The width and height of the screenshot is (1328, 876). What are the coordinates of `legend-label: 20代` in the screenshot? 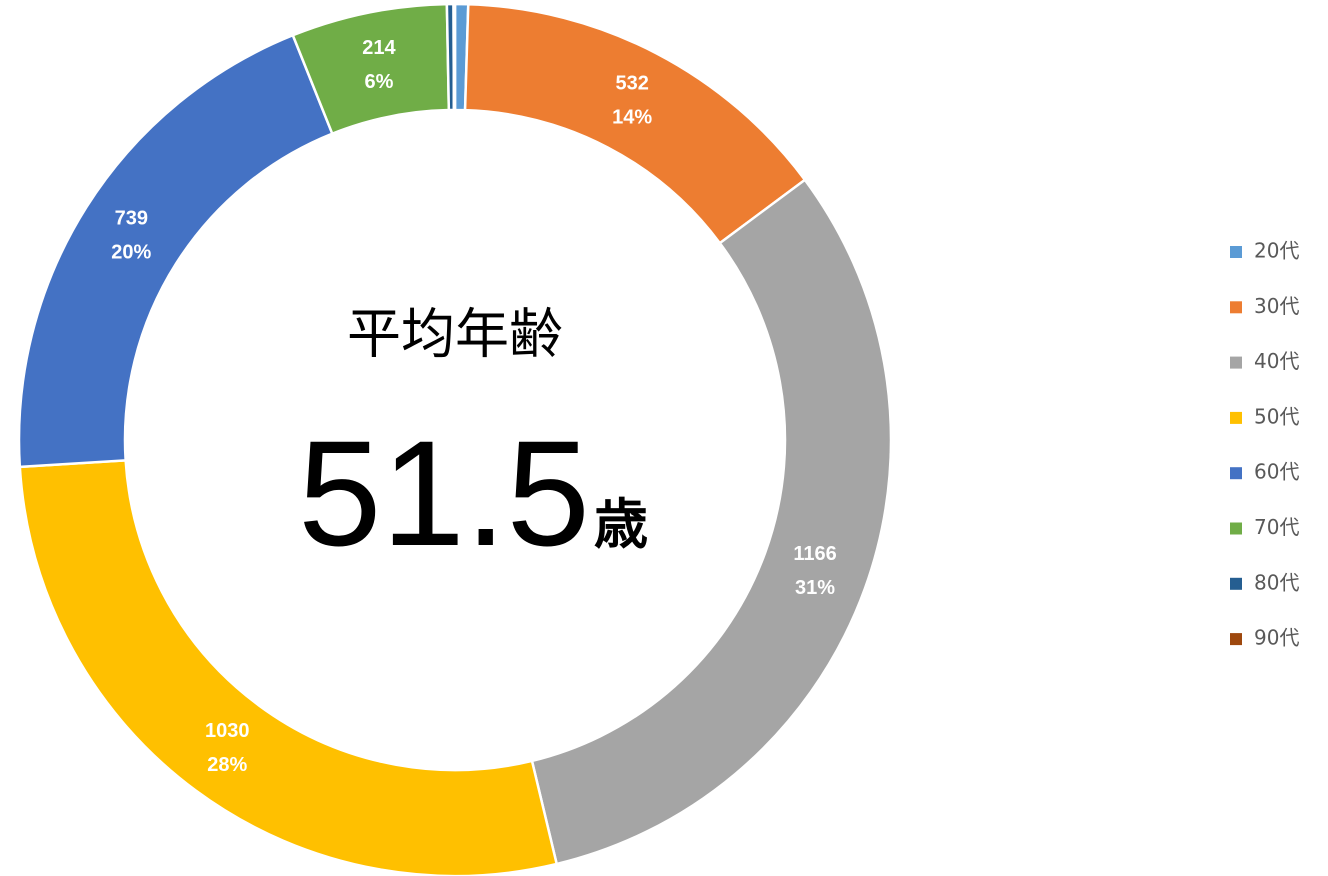 It's located at (1276, 251).